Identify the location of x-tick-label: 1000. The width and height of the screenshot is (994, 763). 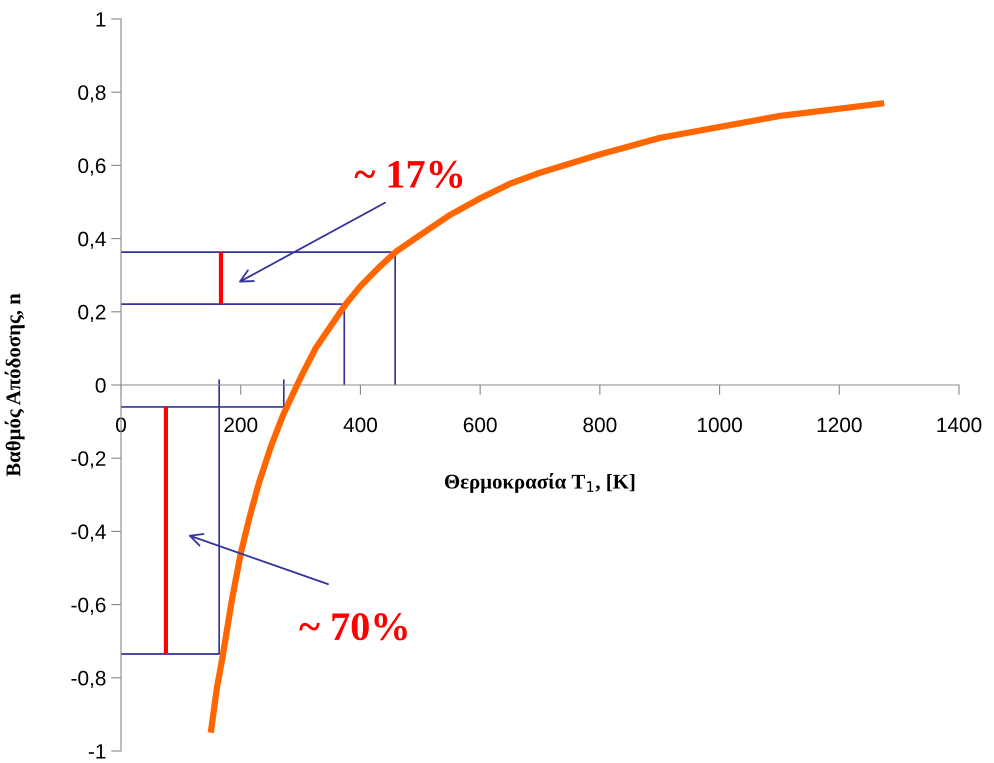
(720, 424).